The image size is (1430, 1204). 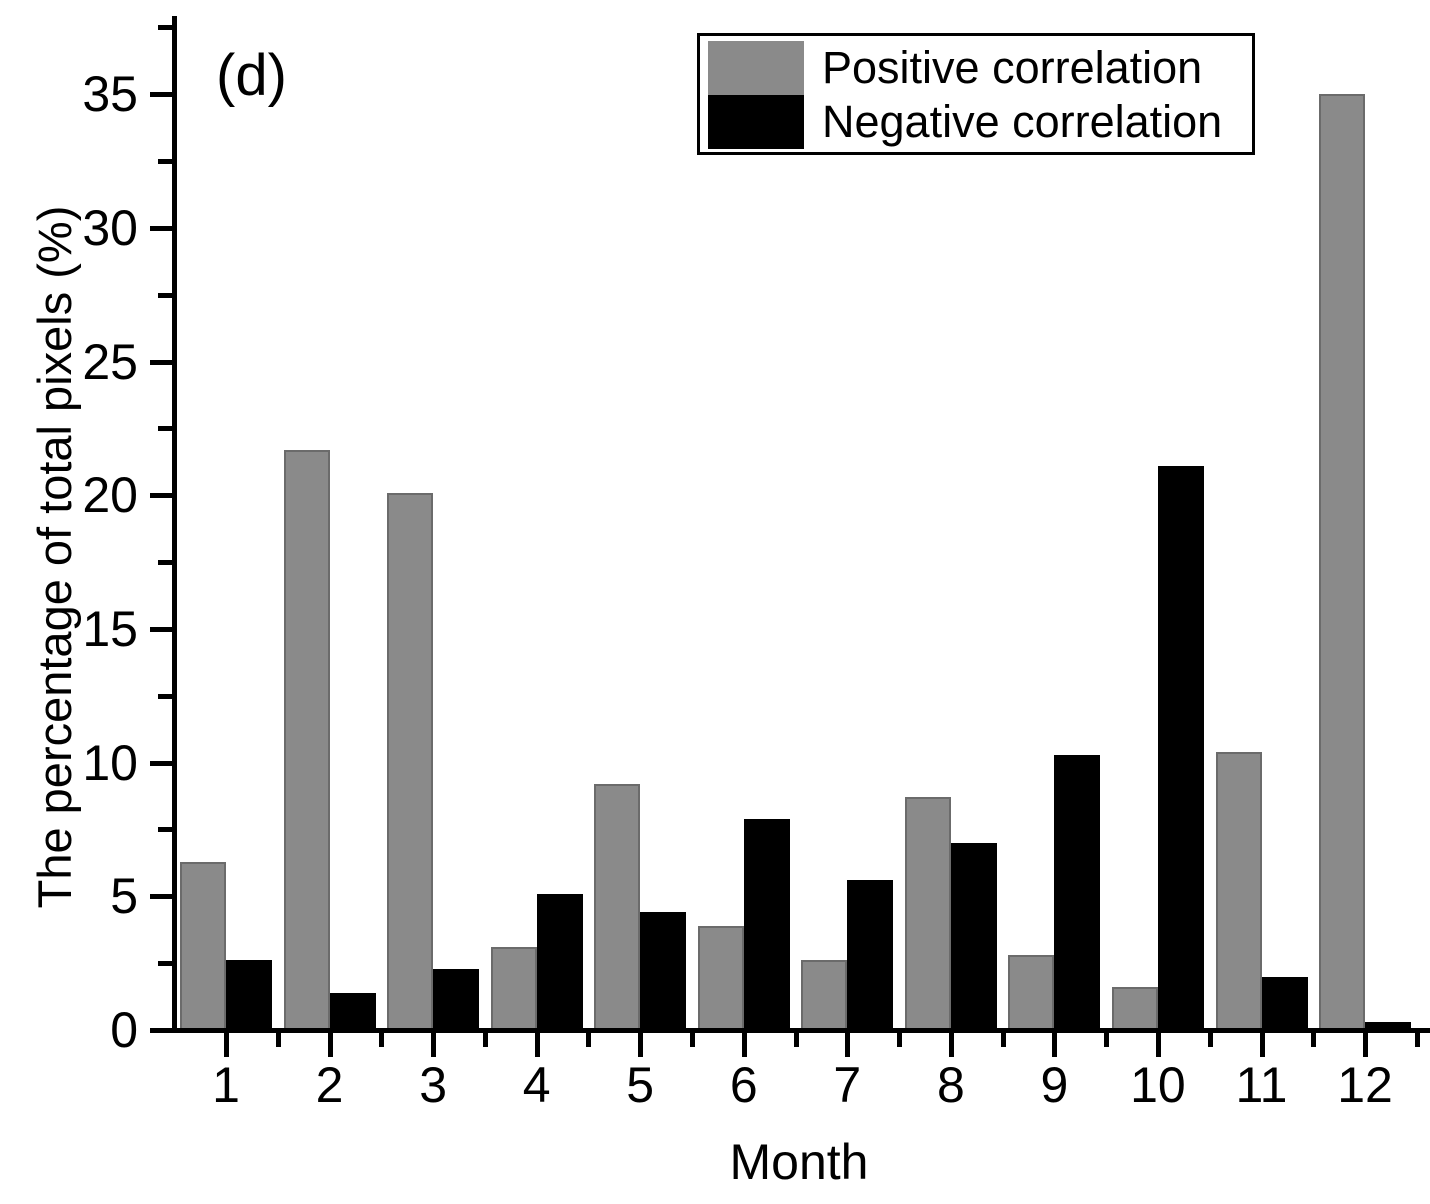 I want to click on x-tick-label: 5, so click(x=640, y=1085).